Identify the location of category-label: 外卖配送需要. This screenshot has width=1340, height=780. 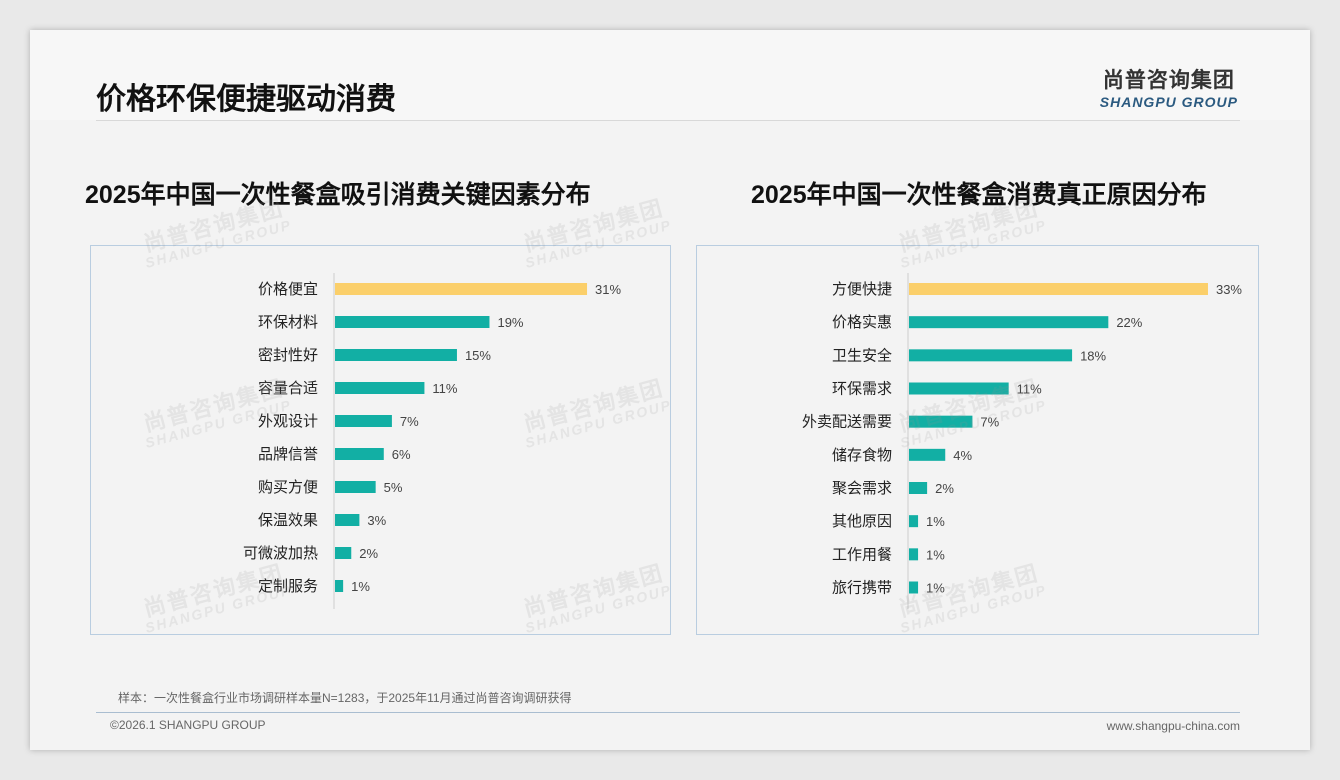
(847, 422).